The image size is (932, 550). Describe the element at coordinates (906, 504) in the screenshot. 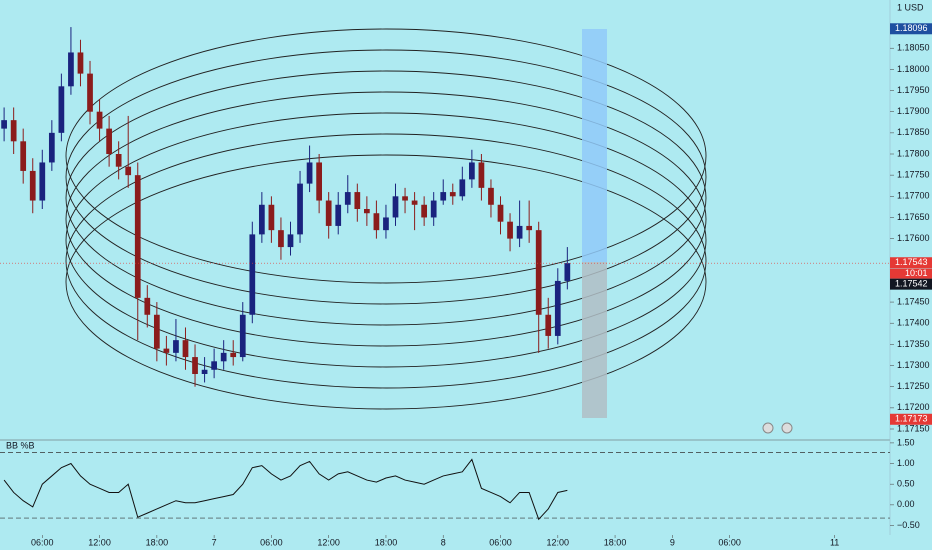

I see `y-tick-label: 0.00` at that location.